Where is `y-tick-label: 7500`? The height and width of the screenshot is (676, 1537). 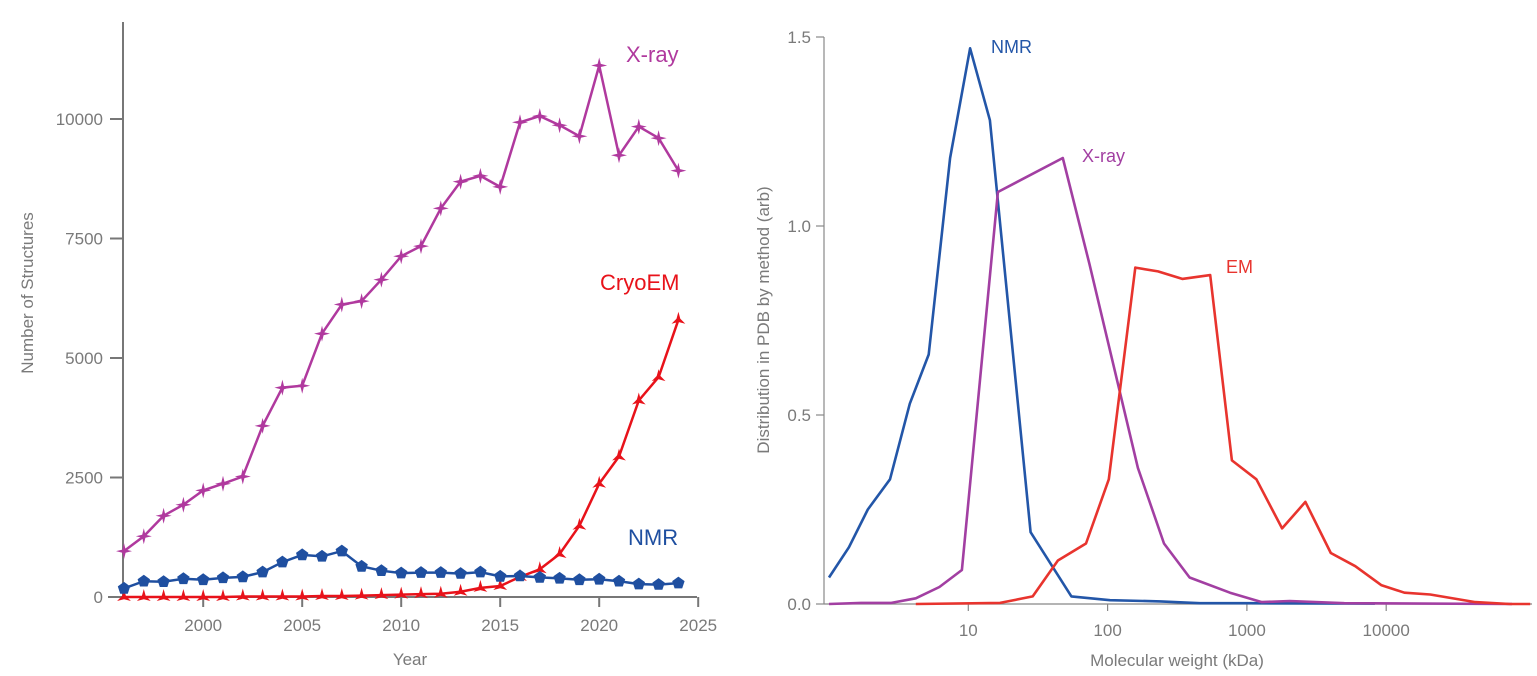 y-tick-label: 7500 is located at coordinates (84, 239).